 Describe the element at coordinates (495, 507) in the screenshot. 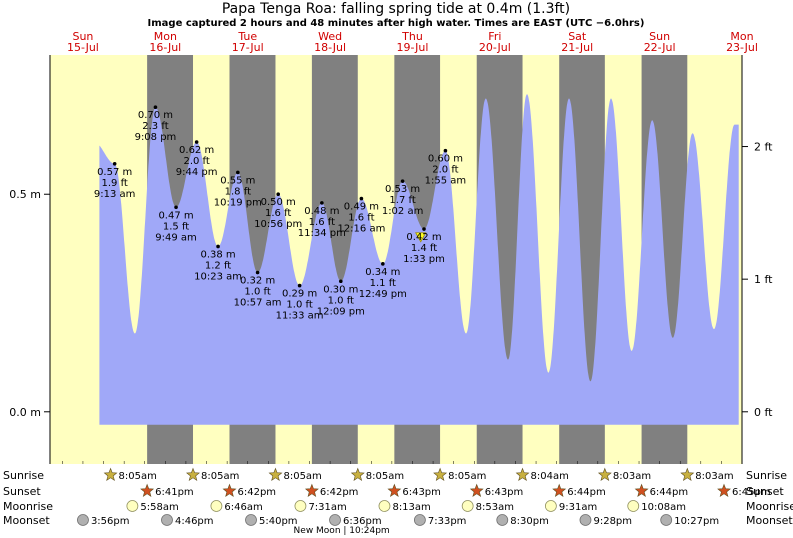

I see `moonrise-time: 8:53am` at that location.